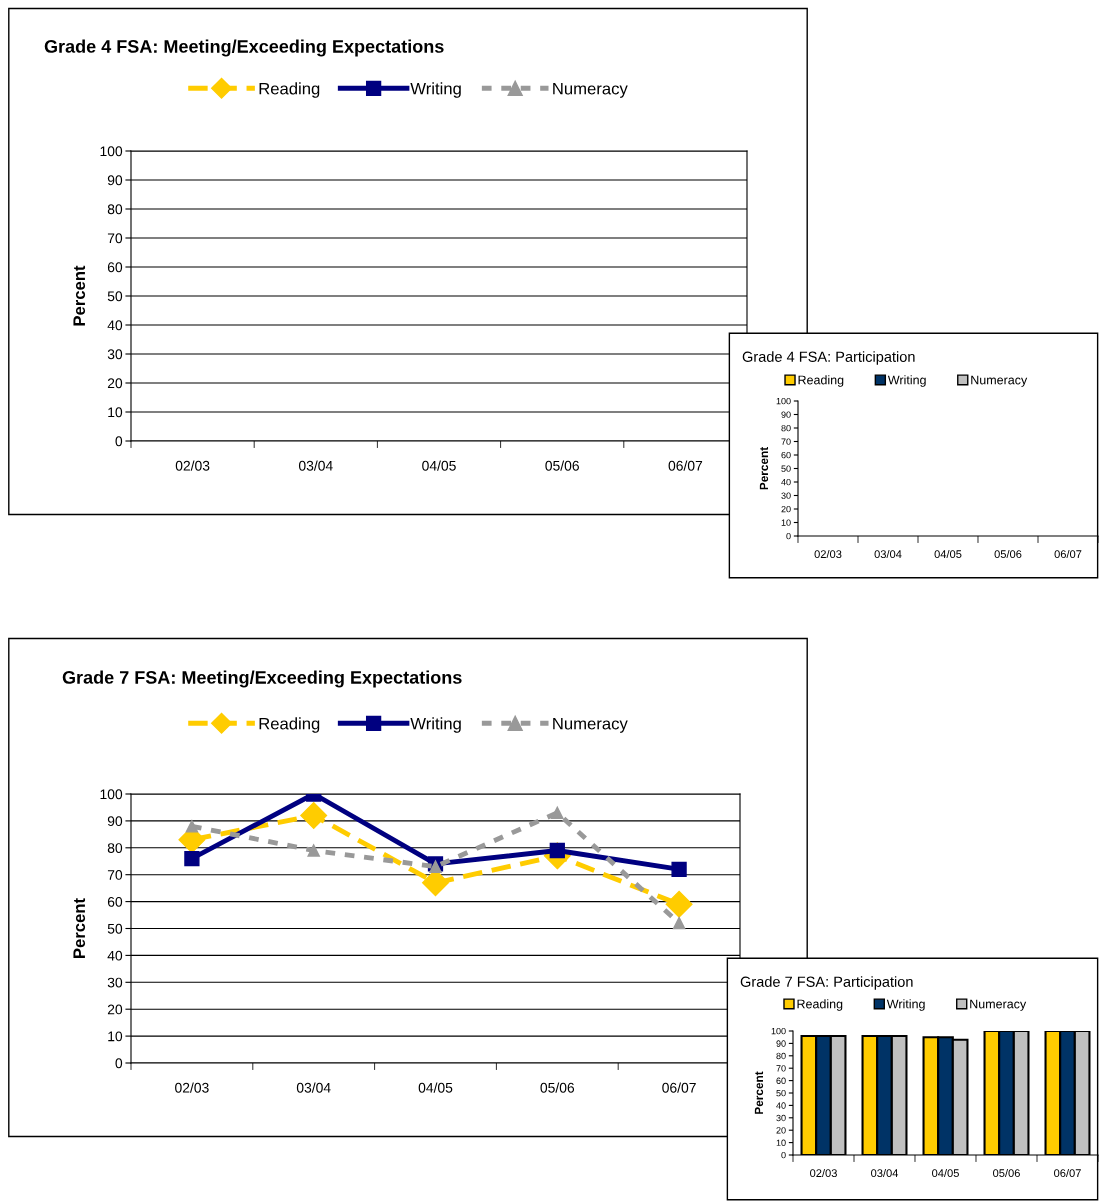  I want to click on chart-title: Grade 7 FSA: Meeting/Exceeding Expectations, so click(262, 679).